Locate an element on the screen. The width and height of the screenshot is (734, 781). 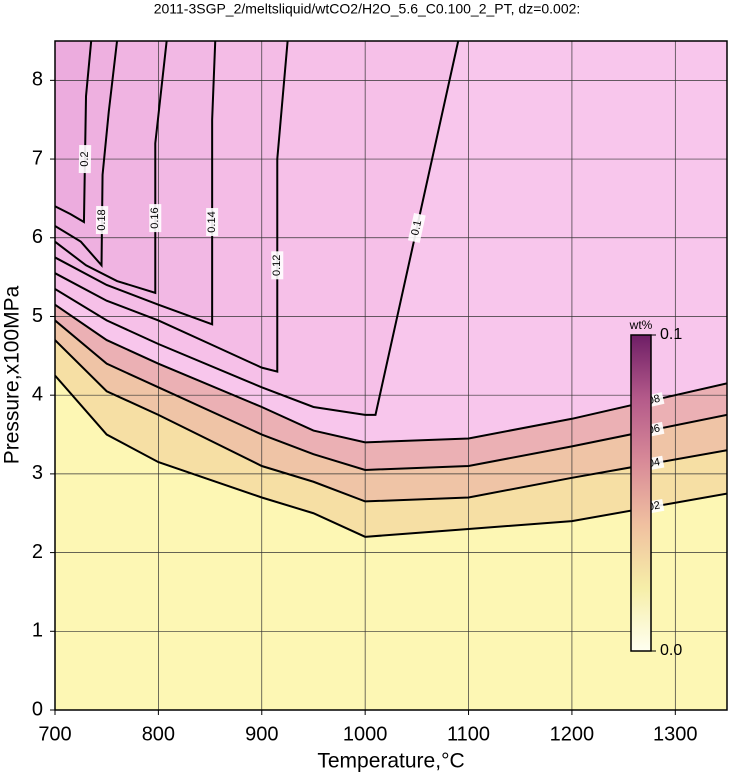
y-tick-label: 2 is located at coordinates (37, 552).